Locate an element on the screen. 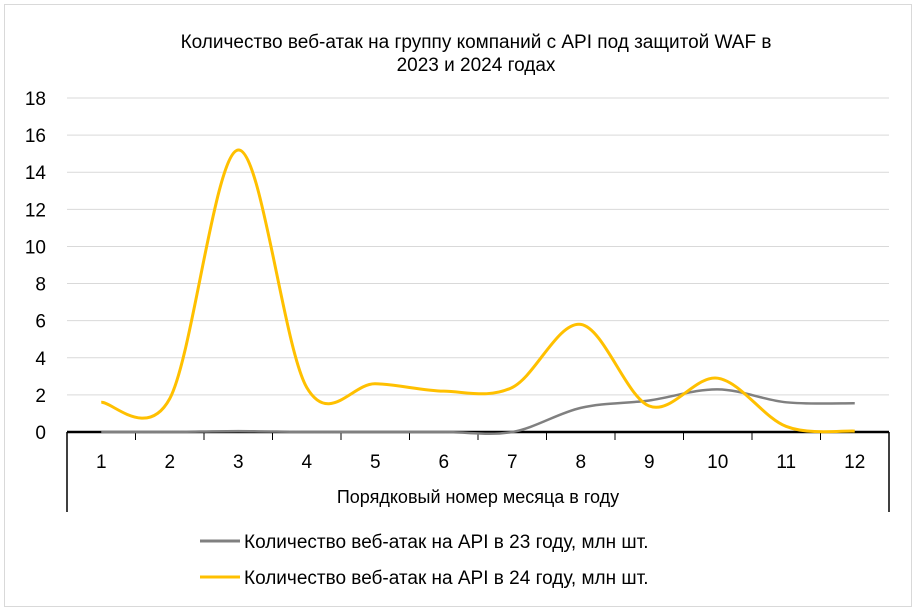 This screenshot has width=918, height=613. x-tick-label: 7 is located at coordinates (512, 462).